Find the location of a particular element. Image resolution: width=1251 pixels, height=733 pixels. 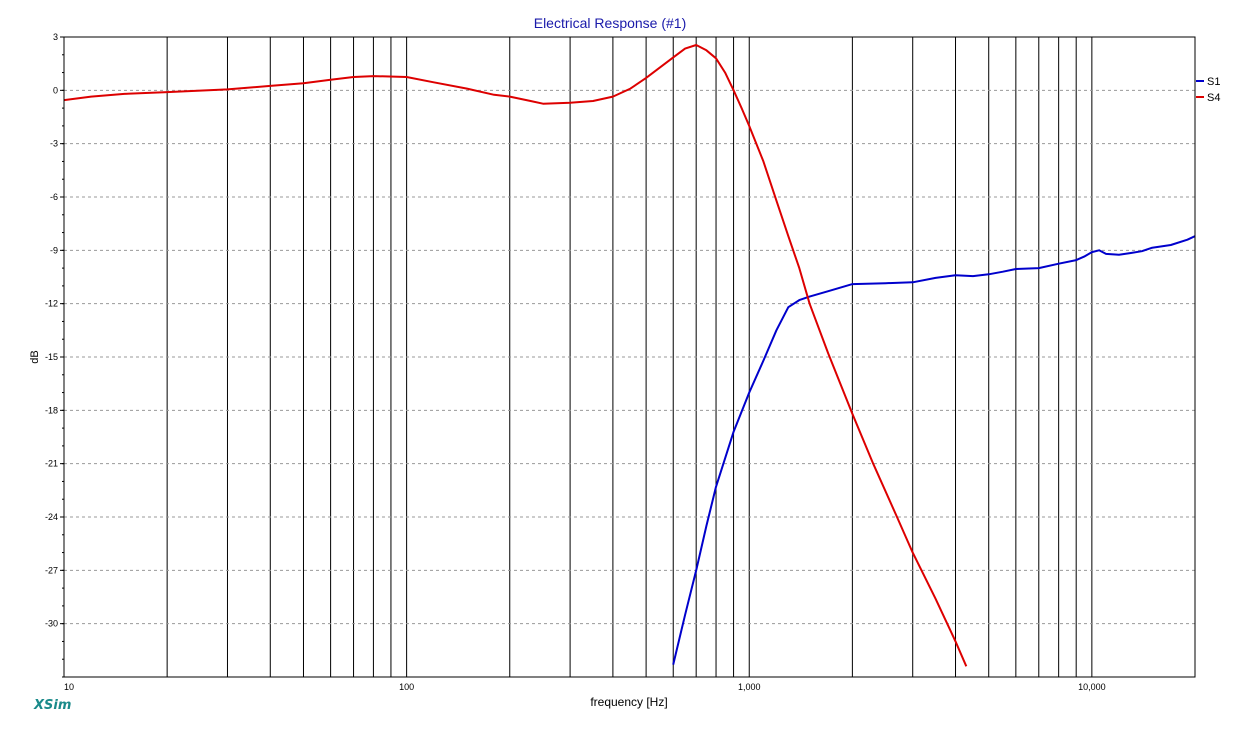

y-tick-label: -3 is located at coordinates (54, 144).